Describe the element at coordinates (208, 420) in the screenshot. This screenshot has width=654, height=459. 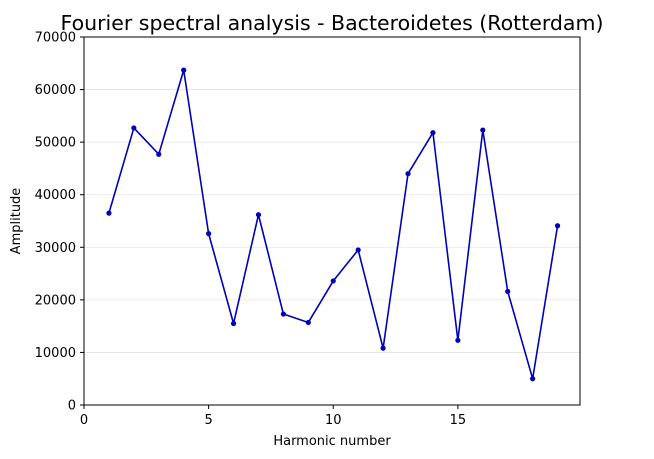
I see `x-tick-label: 5` at that location.